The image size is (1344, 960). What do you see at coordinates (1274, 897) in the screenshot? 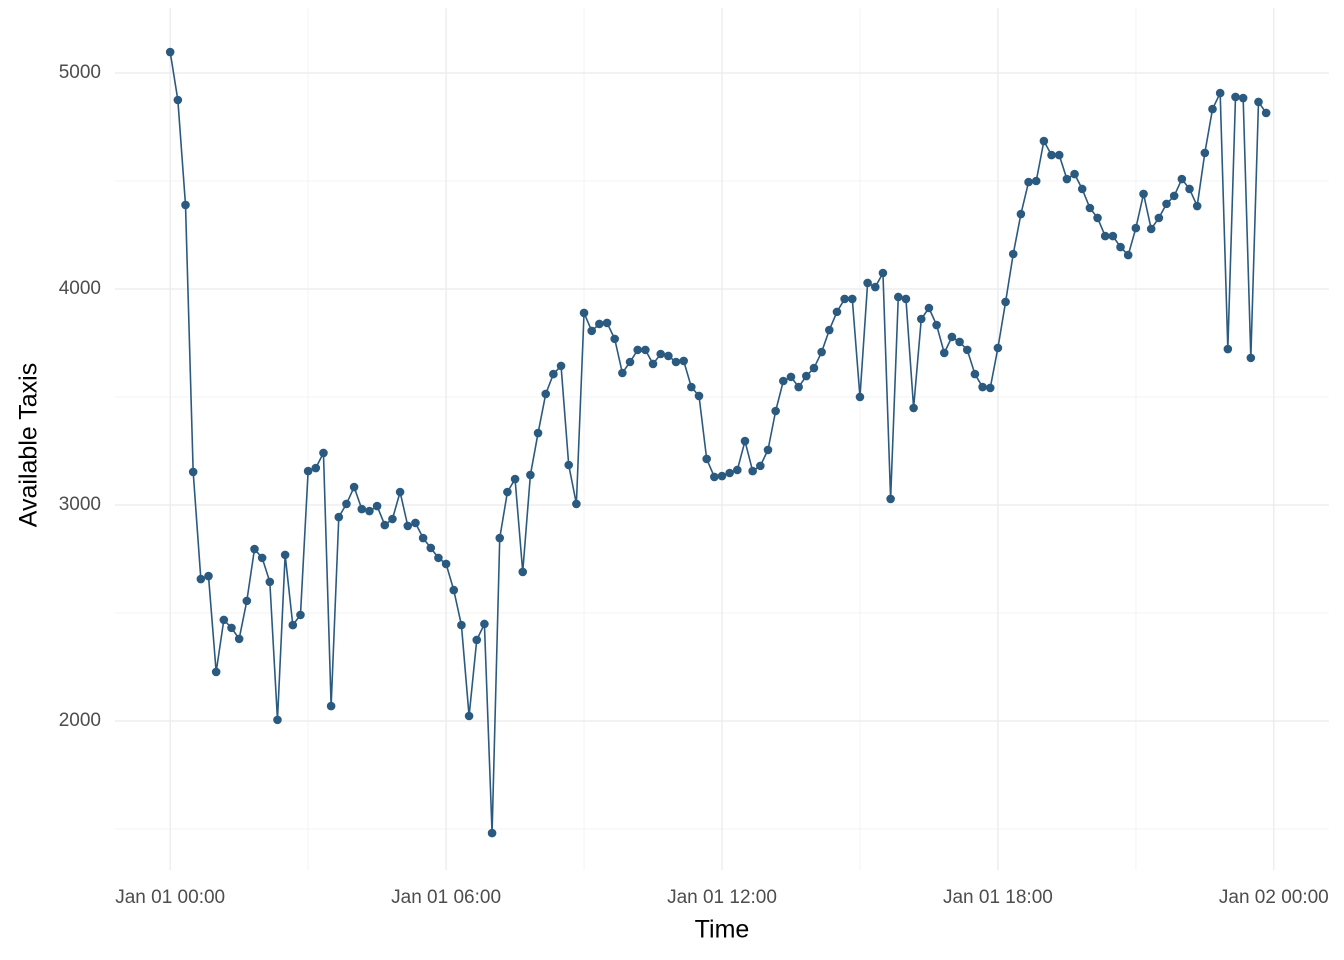
I see `x-tick-label: Jan 02 00:00` at bounding box center [1274, 897].